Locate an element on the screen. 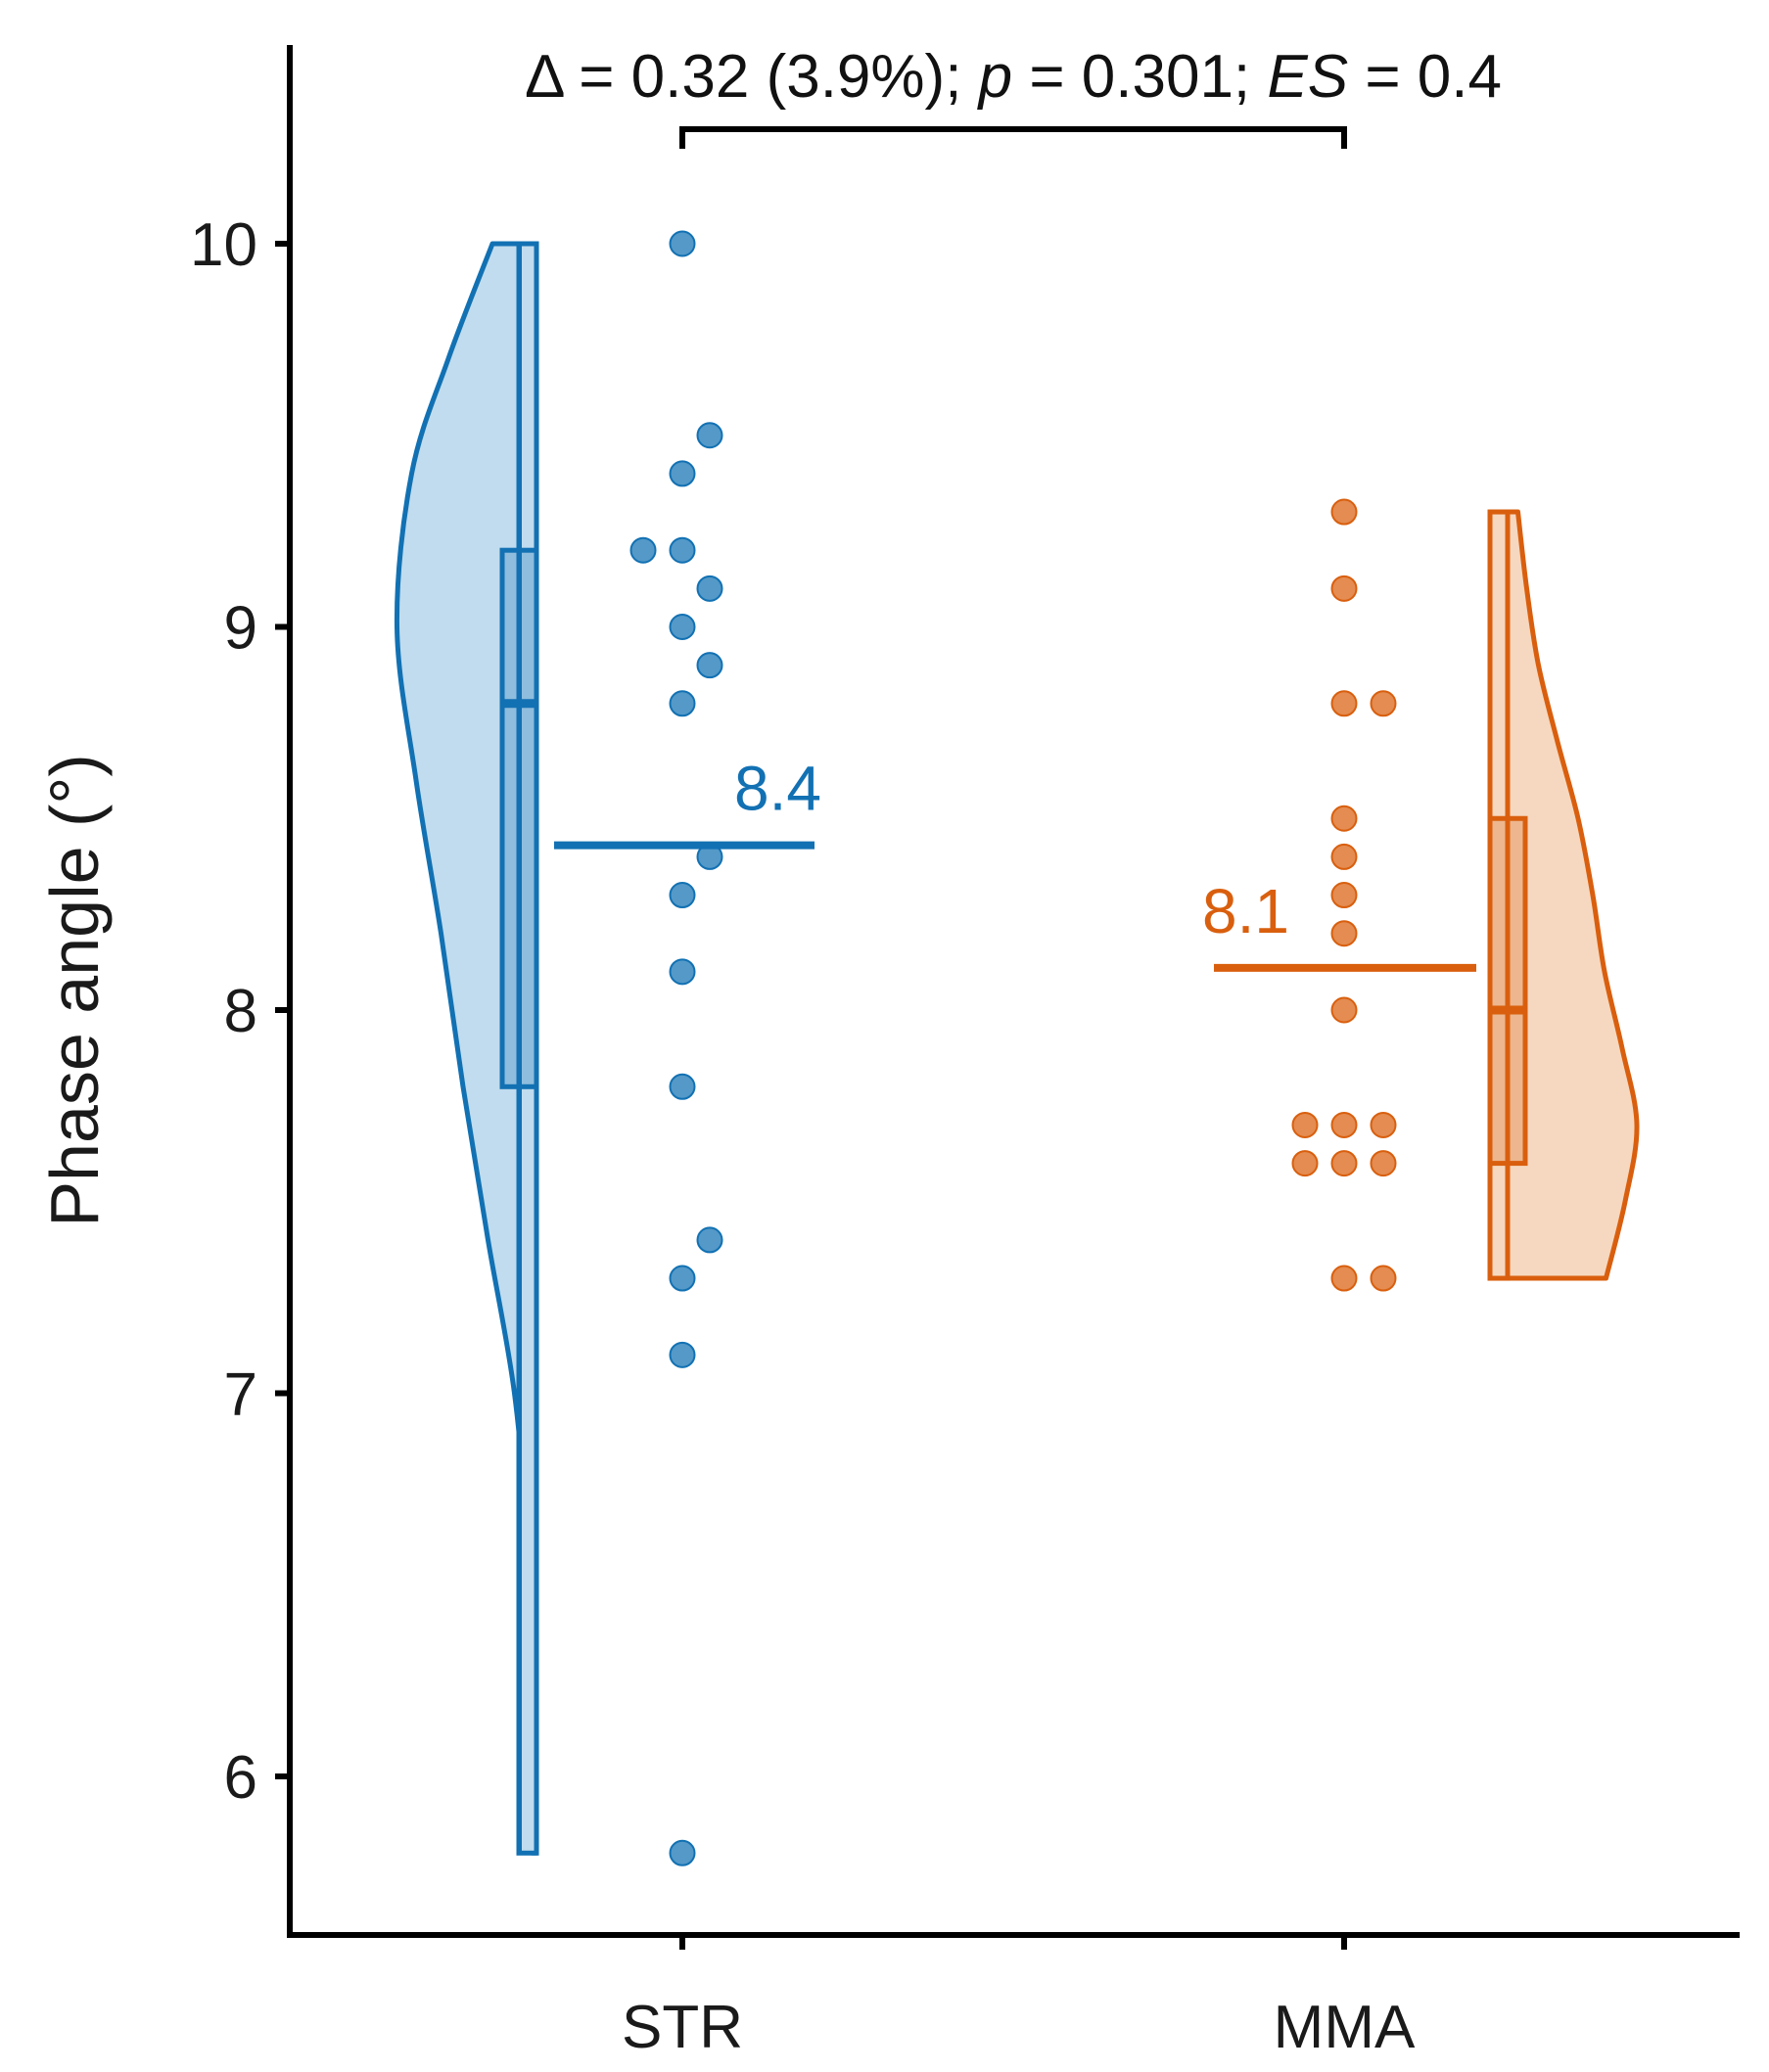 The image size is (1769, 2072). delta-text: Δ = 0.32 (3.9%); is located at coordinates (752, 77).